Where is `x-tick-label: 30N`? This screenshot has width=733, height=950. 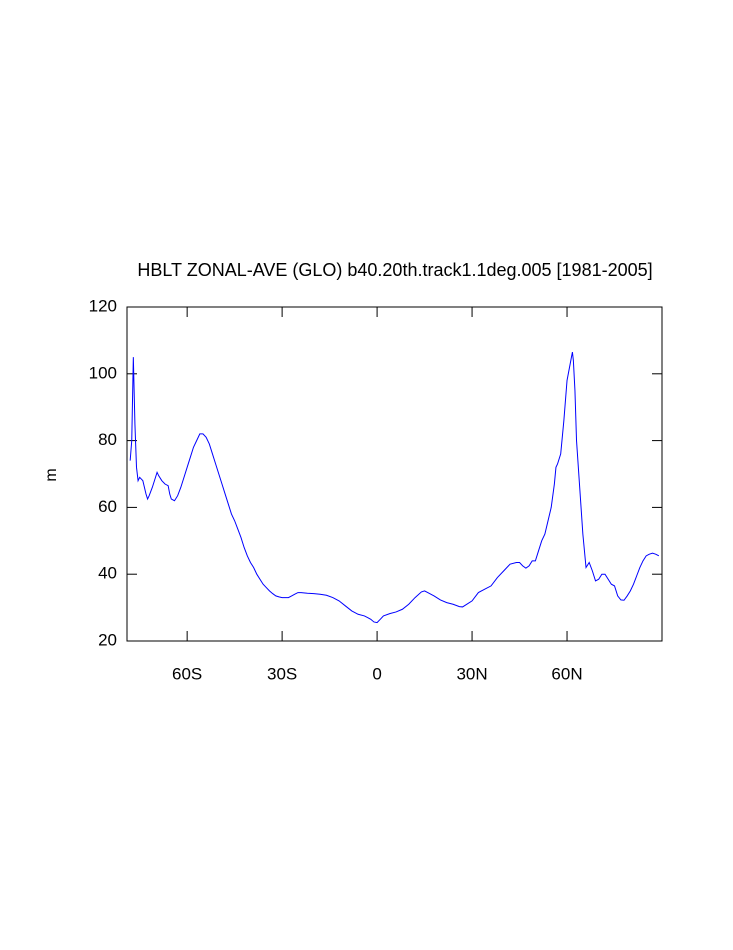 x-tick-label: 30N is located at coordinates (471, 673).